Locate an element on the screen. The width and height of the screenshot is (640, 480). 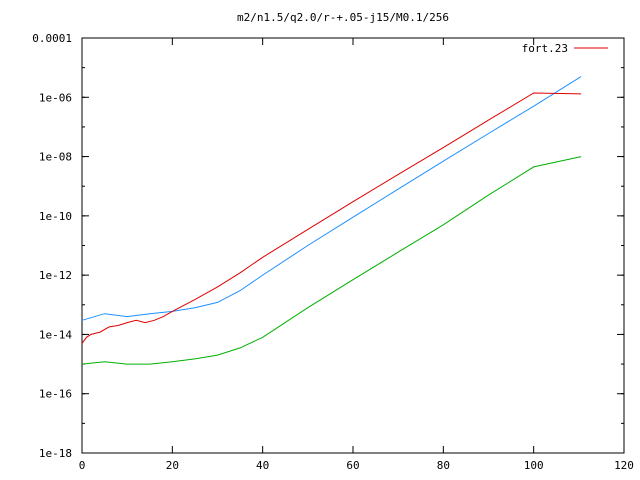
y-tick-label: 0.0001 is located at coordinates (52, 38).